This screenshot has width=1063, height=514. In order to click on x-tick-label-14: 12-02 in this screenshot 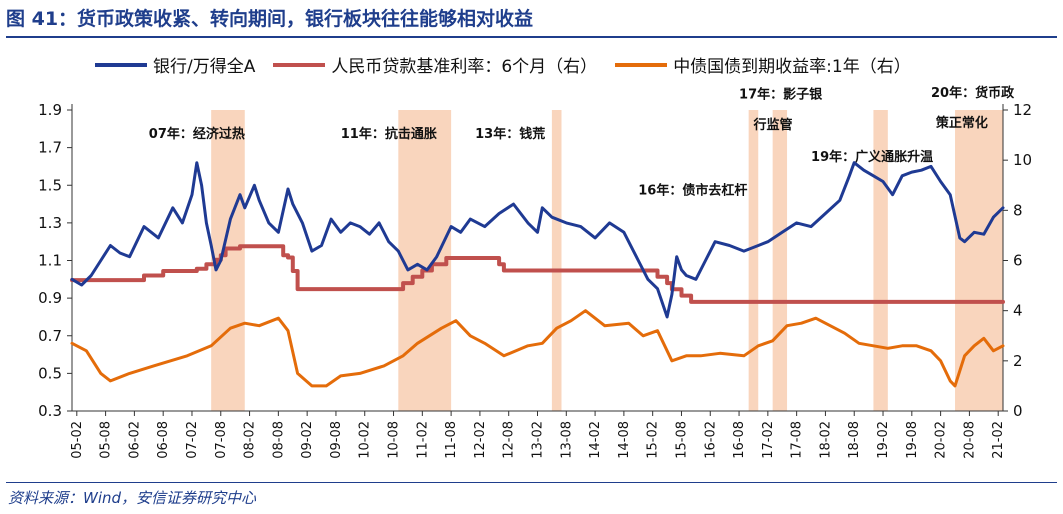, I will do `click(480, 440)`.